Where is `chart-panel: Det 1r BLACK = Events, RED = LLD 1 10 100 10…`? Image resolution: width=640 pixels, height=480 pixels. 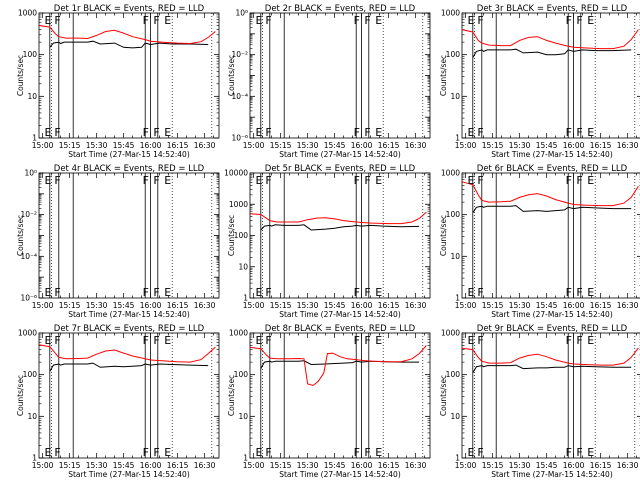 chart-panel: Det 1r BLACK = Events, RED = LLD 1 10 100 10… is located at coordinates (118, 81).